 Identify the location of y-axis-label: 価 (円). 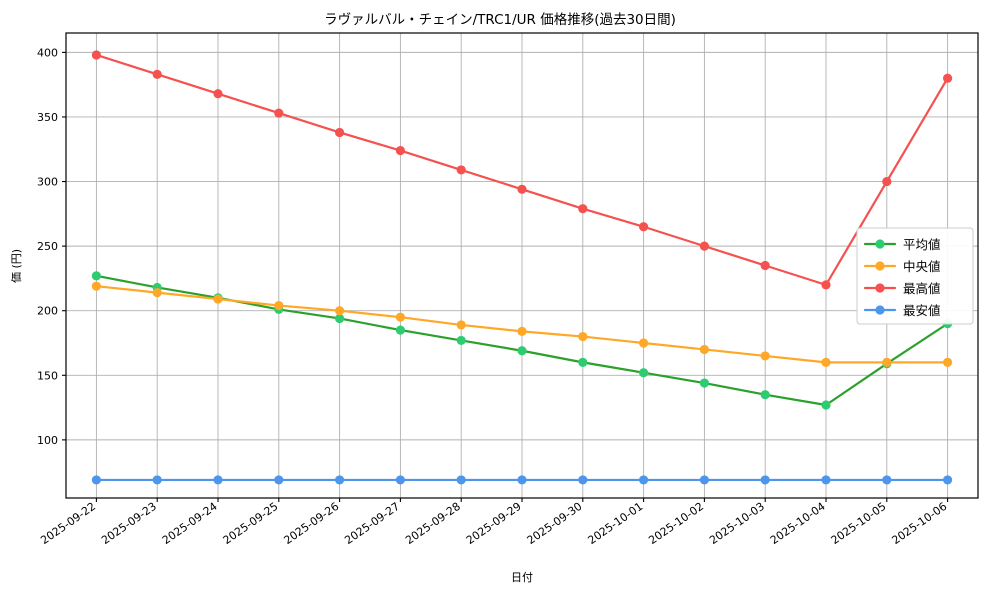
(16, 266).